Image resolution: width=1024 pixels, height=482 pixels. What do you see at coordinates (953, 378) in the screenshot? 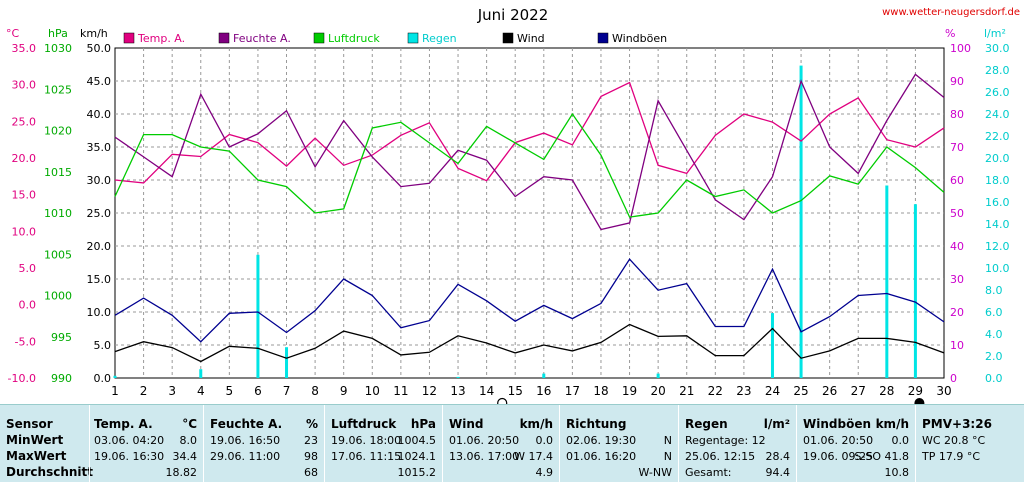
I see `humidity-tick-label: 0` at bounding box center [953, 378].